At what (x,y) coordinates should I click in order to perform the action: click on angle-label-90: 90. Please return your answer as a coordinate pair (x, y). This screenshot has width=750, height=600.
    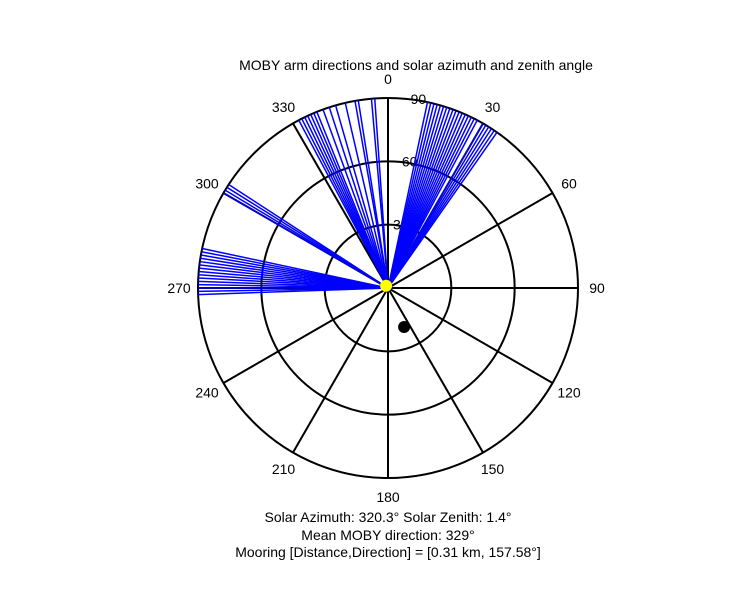
    Looking at the image, I should click on (597, 288).